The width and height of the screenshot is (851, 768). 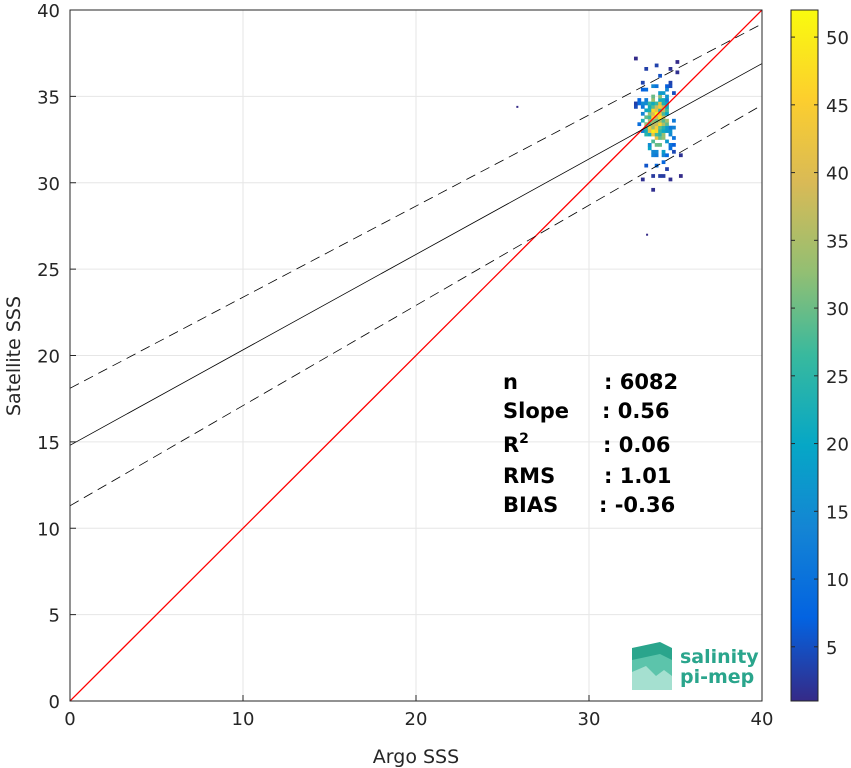 I want to click on colorbar-tick-label: 45, so click(x=837, y=106).